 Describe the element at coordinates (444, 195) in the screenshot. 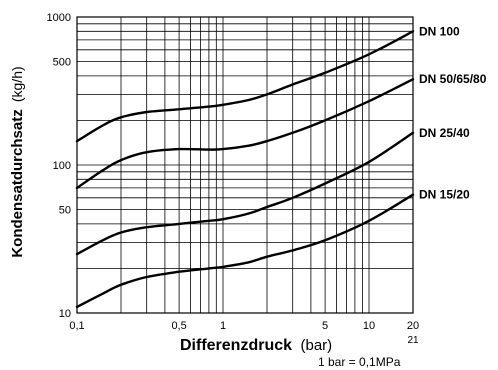

I see `series-label-4: DN 15/20` at that location.